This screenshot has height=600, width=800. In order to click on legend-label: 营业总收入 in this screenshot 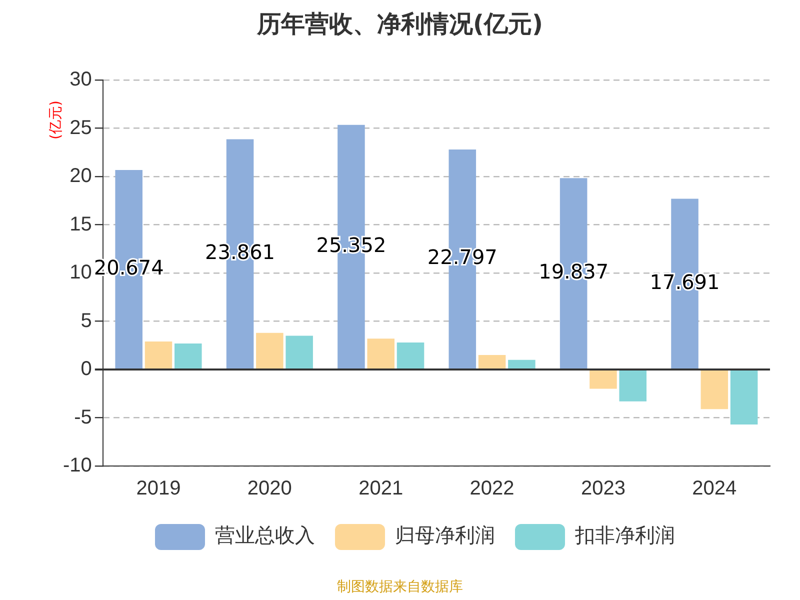, I will do `click(265, 535)`.